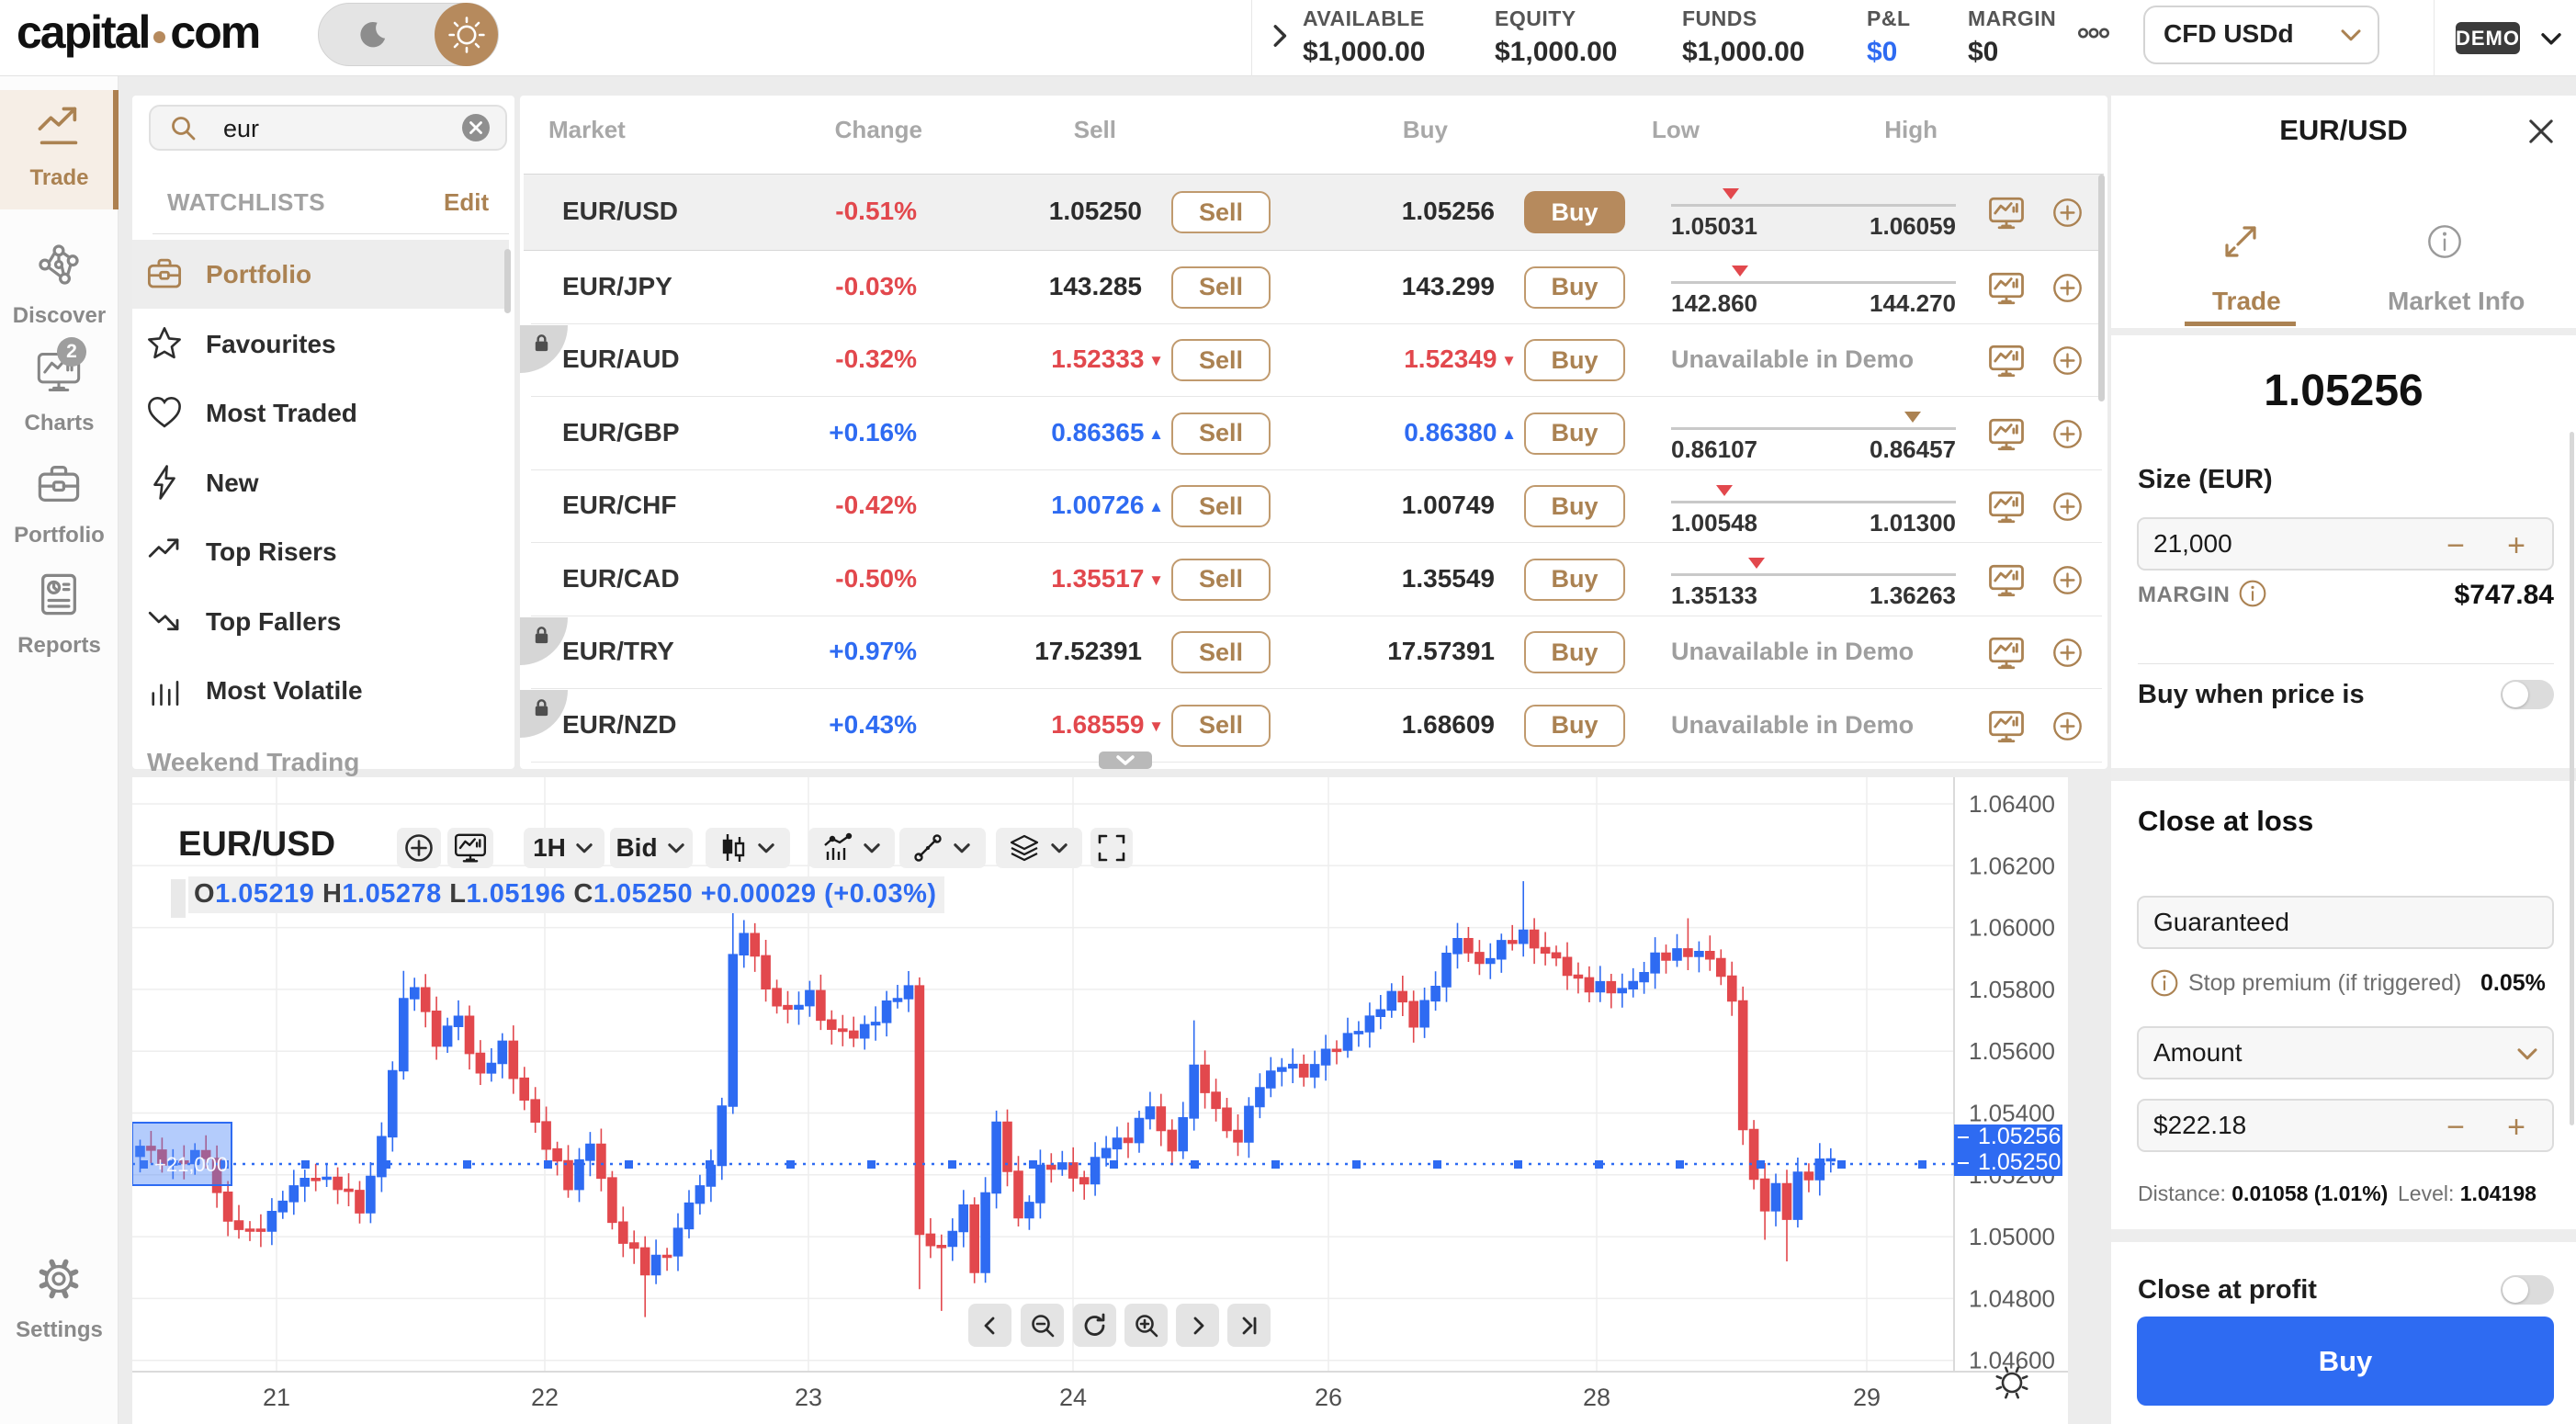  Describe the element at coordinates (545, 1397) in the screenshot. I see `svg-text: 22` at that location.